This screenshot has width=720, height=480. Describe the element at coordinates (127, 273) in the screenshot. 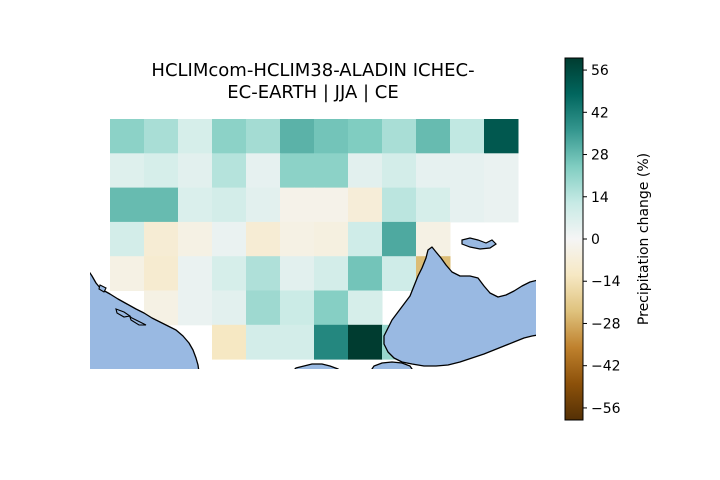

I see `grid-cell-r4-c0` at that location.